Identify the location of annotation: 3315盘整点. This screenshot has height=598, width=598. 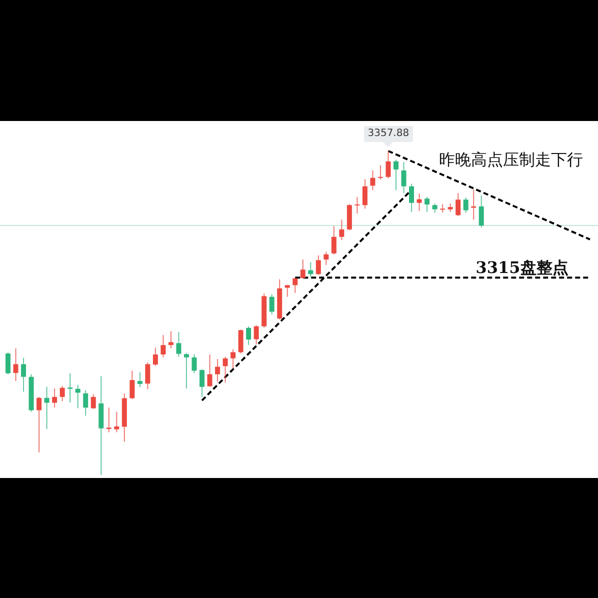
(522, 267).